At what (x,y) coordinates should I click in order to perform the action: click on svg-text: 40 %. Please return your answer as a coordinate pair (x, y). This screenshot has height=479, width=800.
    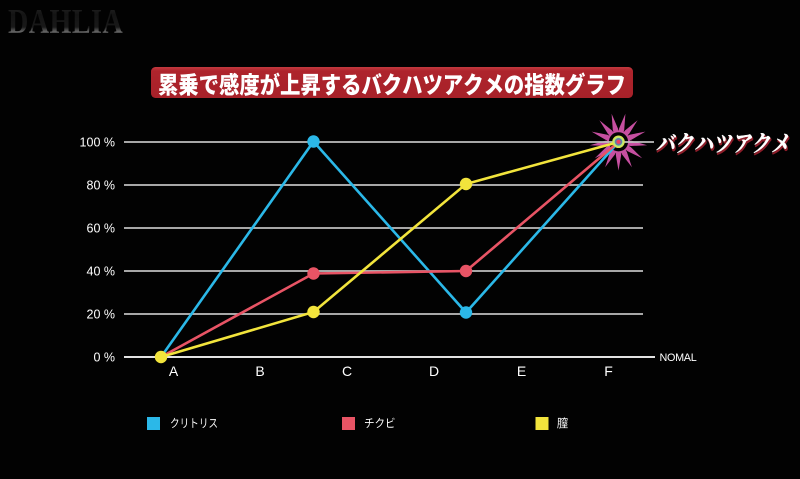
    Looking at the image, I should click on (101, 272).